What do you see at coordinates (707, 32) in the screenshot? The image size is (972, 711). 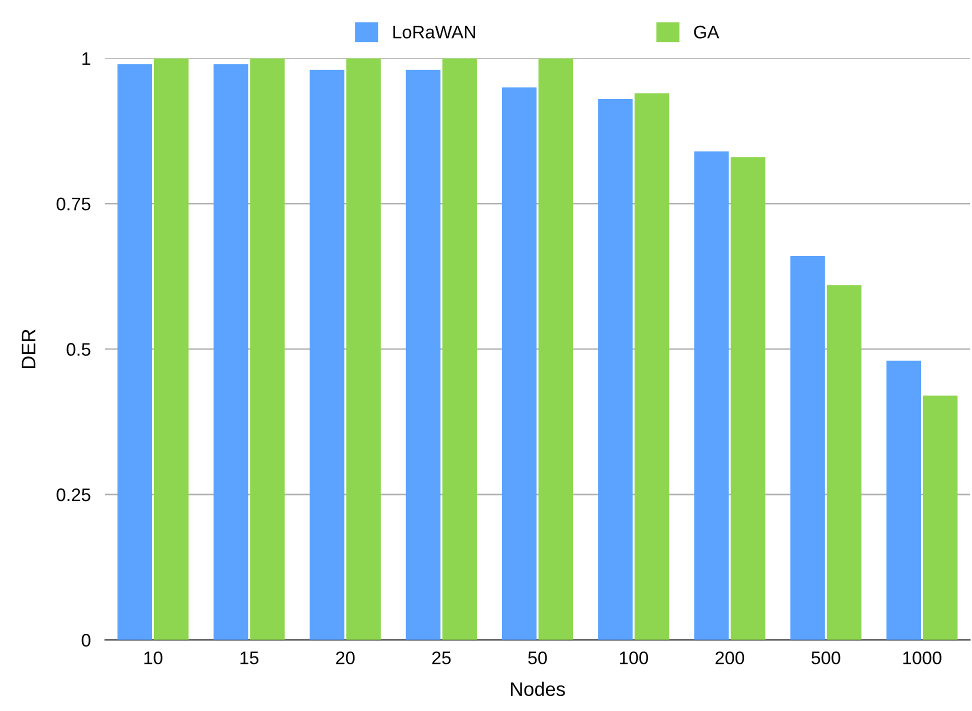 I see `legend-label: GA` at bounding box center [707, 32].